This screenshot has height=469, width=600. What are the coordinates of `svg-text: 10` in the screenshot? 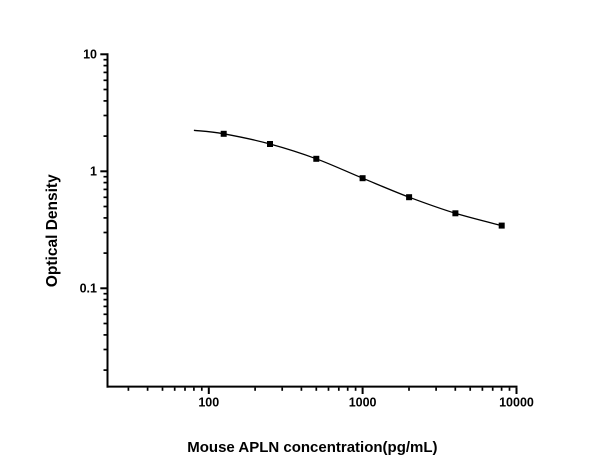 It's located at (90, 55).